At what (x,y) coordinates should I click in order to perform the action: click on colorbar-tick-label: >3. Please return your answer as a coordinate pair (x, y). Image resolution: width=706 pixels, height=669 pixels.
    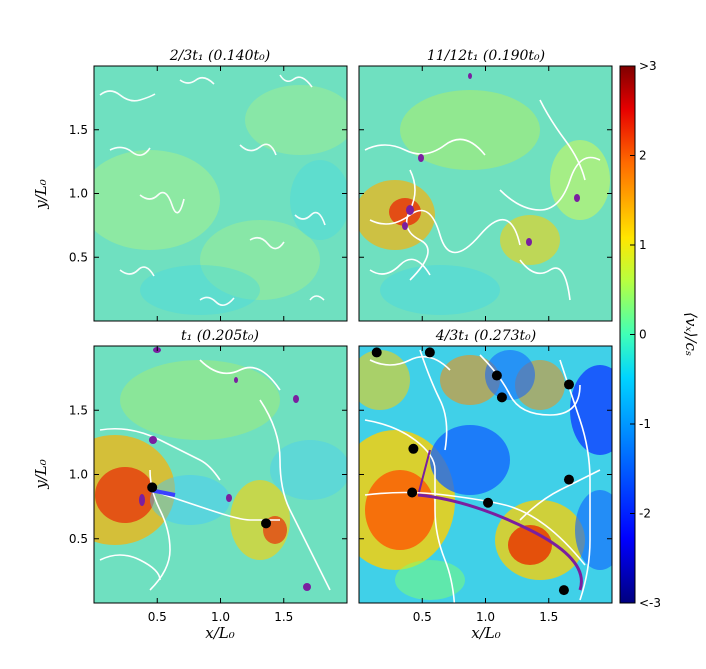
    Looking at the image, I should click on (648, 66).